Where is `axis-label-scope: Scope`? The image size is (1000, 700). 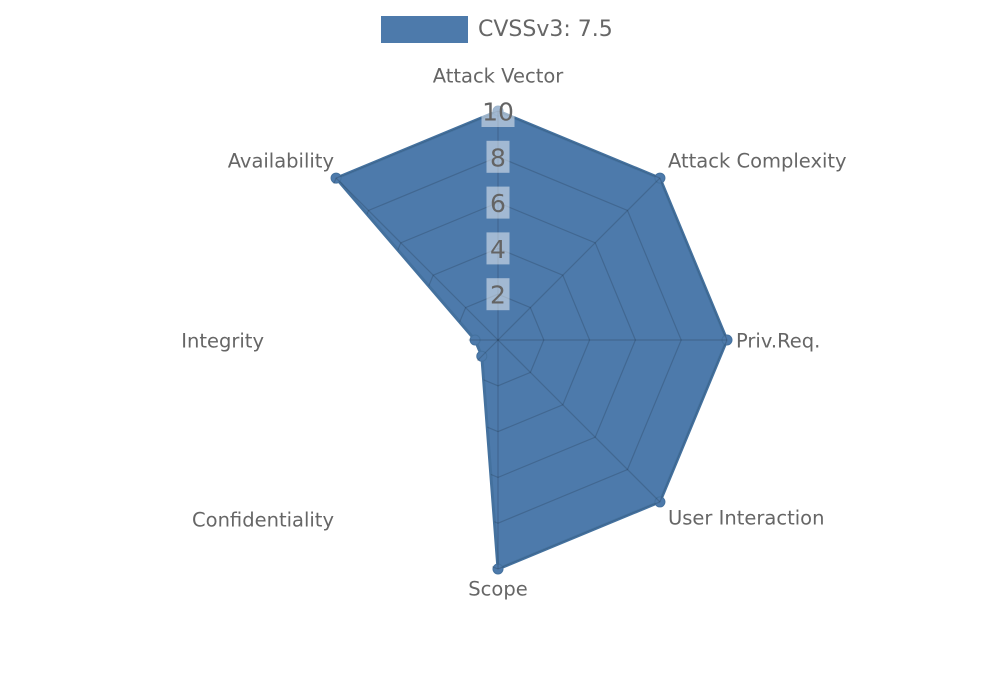
axis-label-scope: Scope is located at coordinates (497, 589).